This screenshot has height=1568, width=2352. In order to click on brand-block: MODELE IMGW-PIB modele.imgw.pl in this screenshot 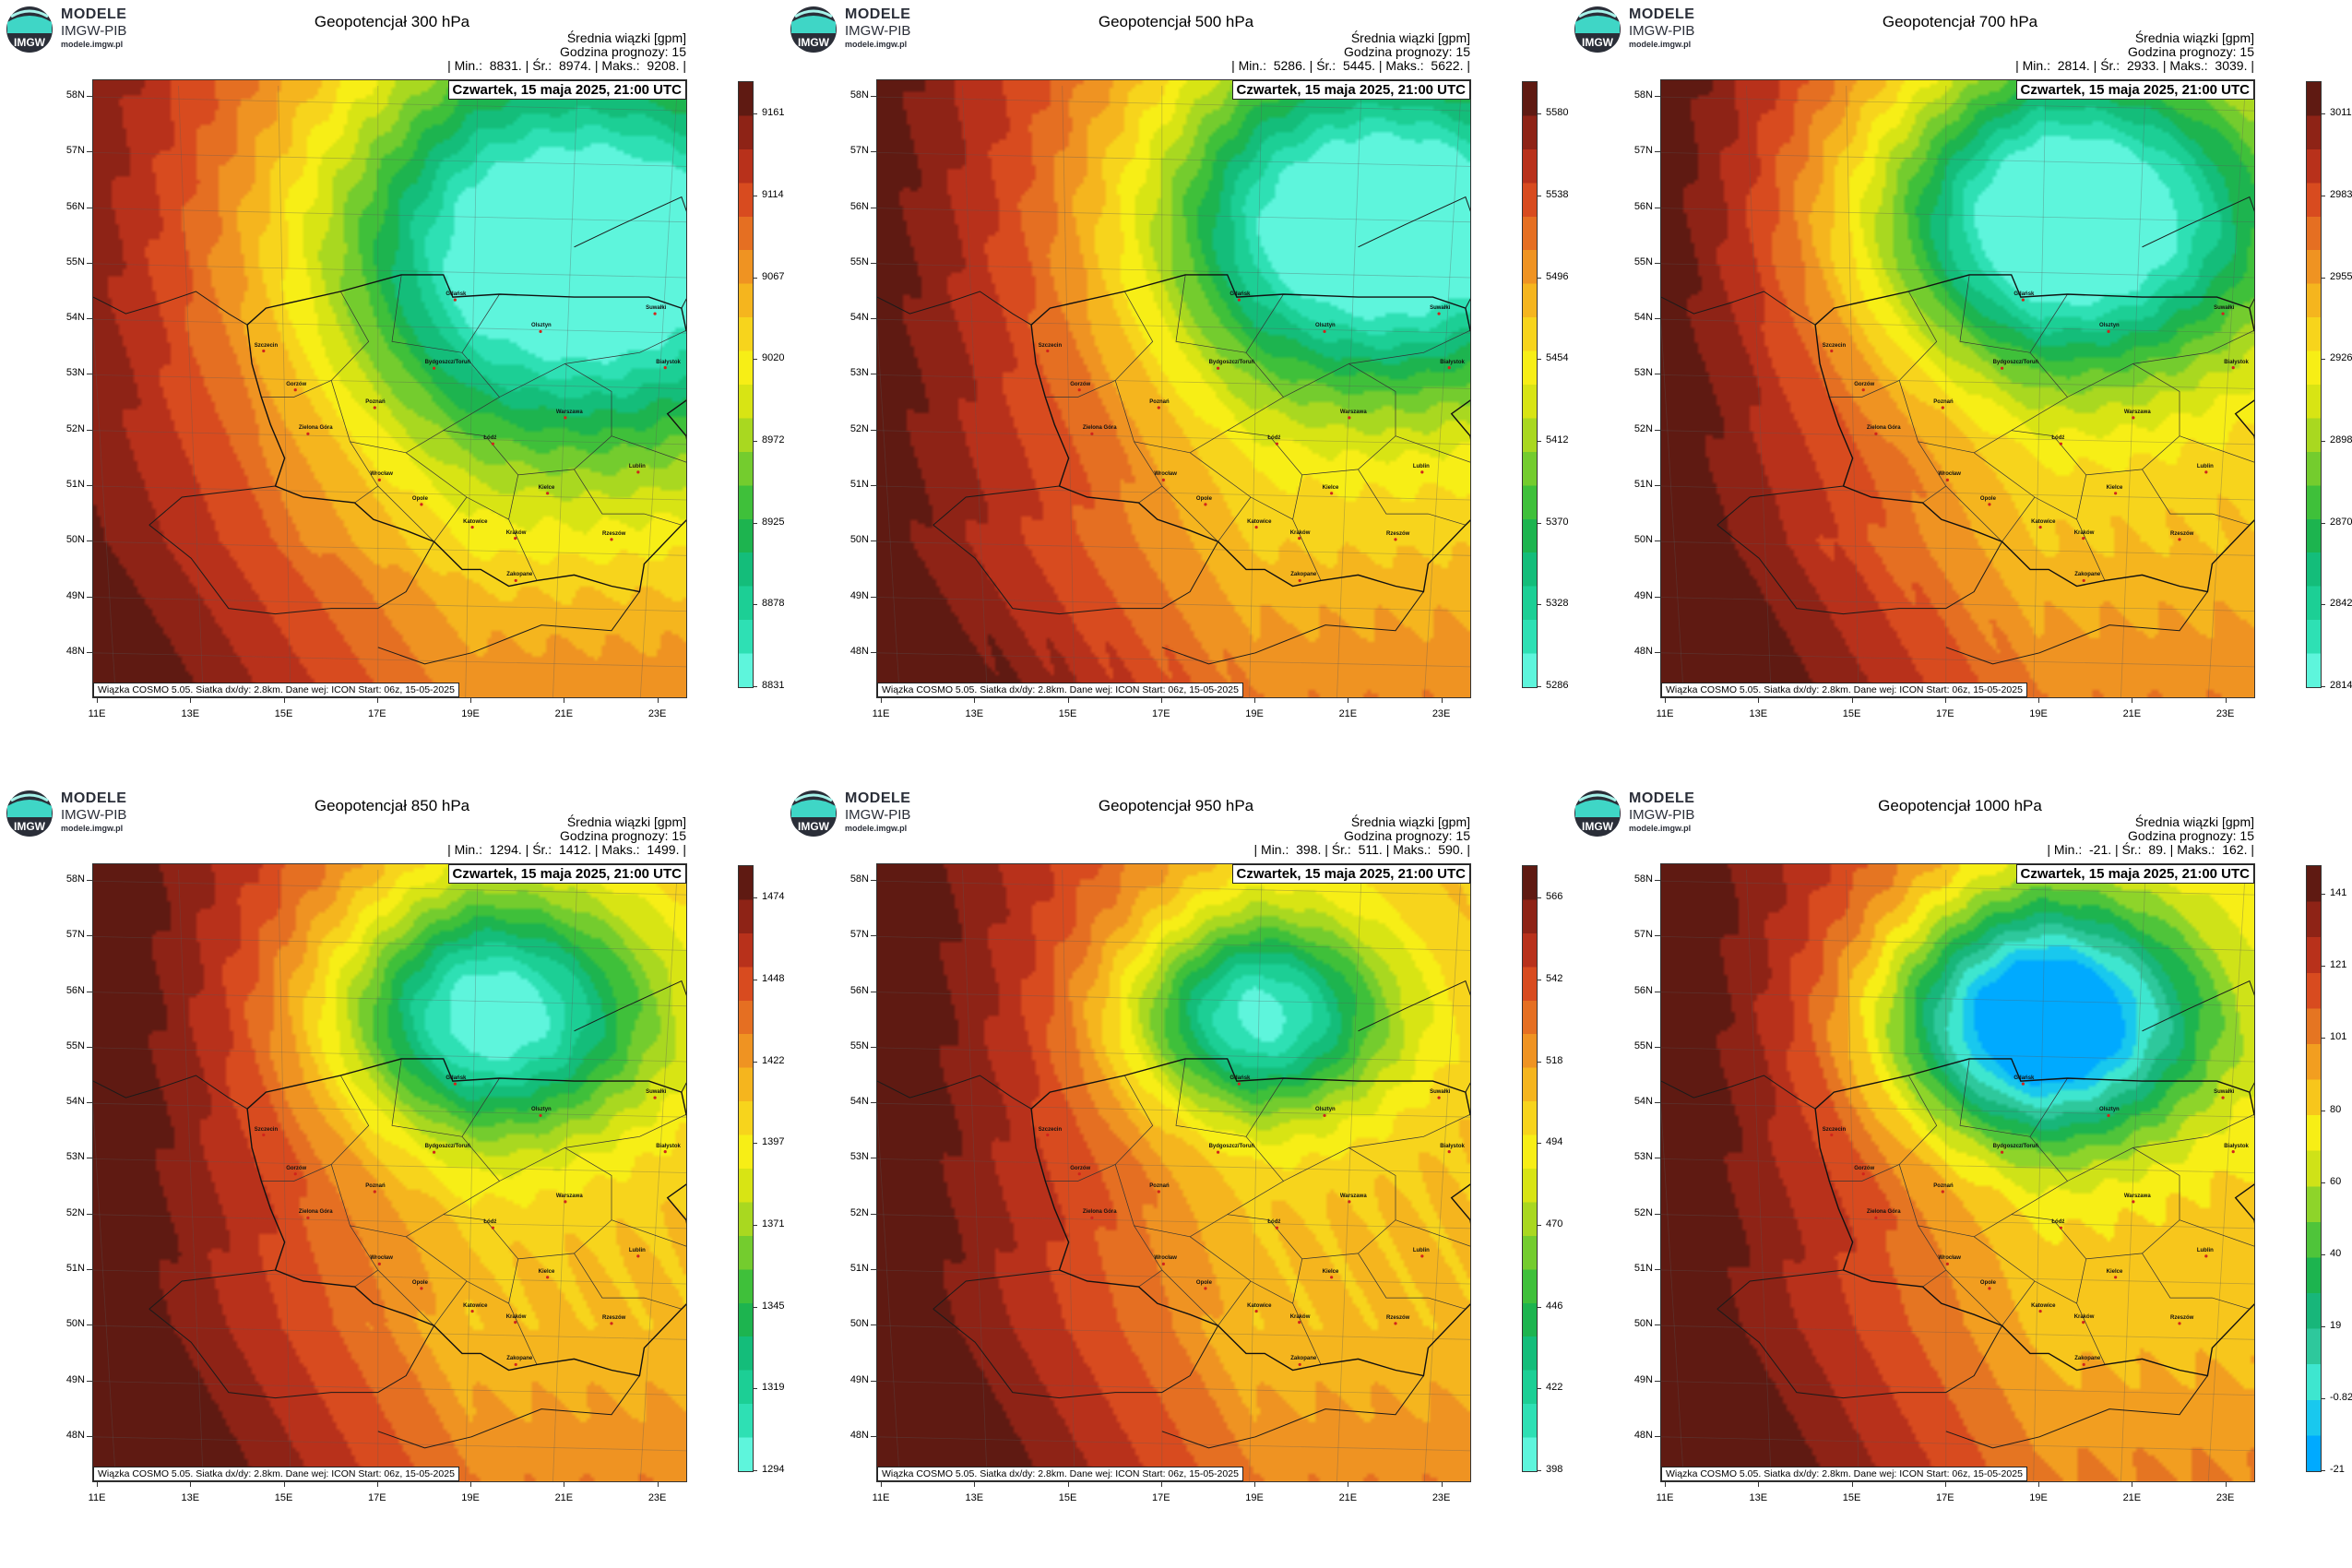, I will do `click(93, 812)`.